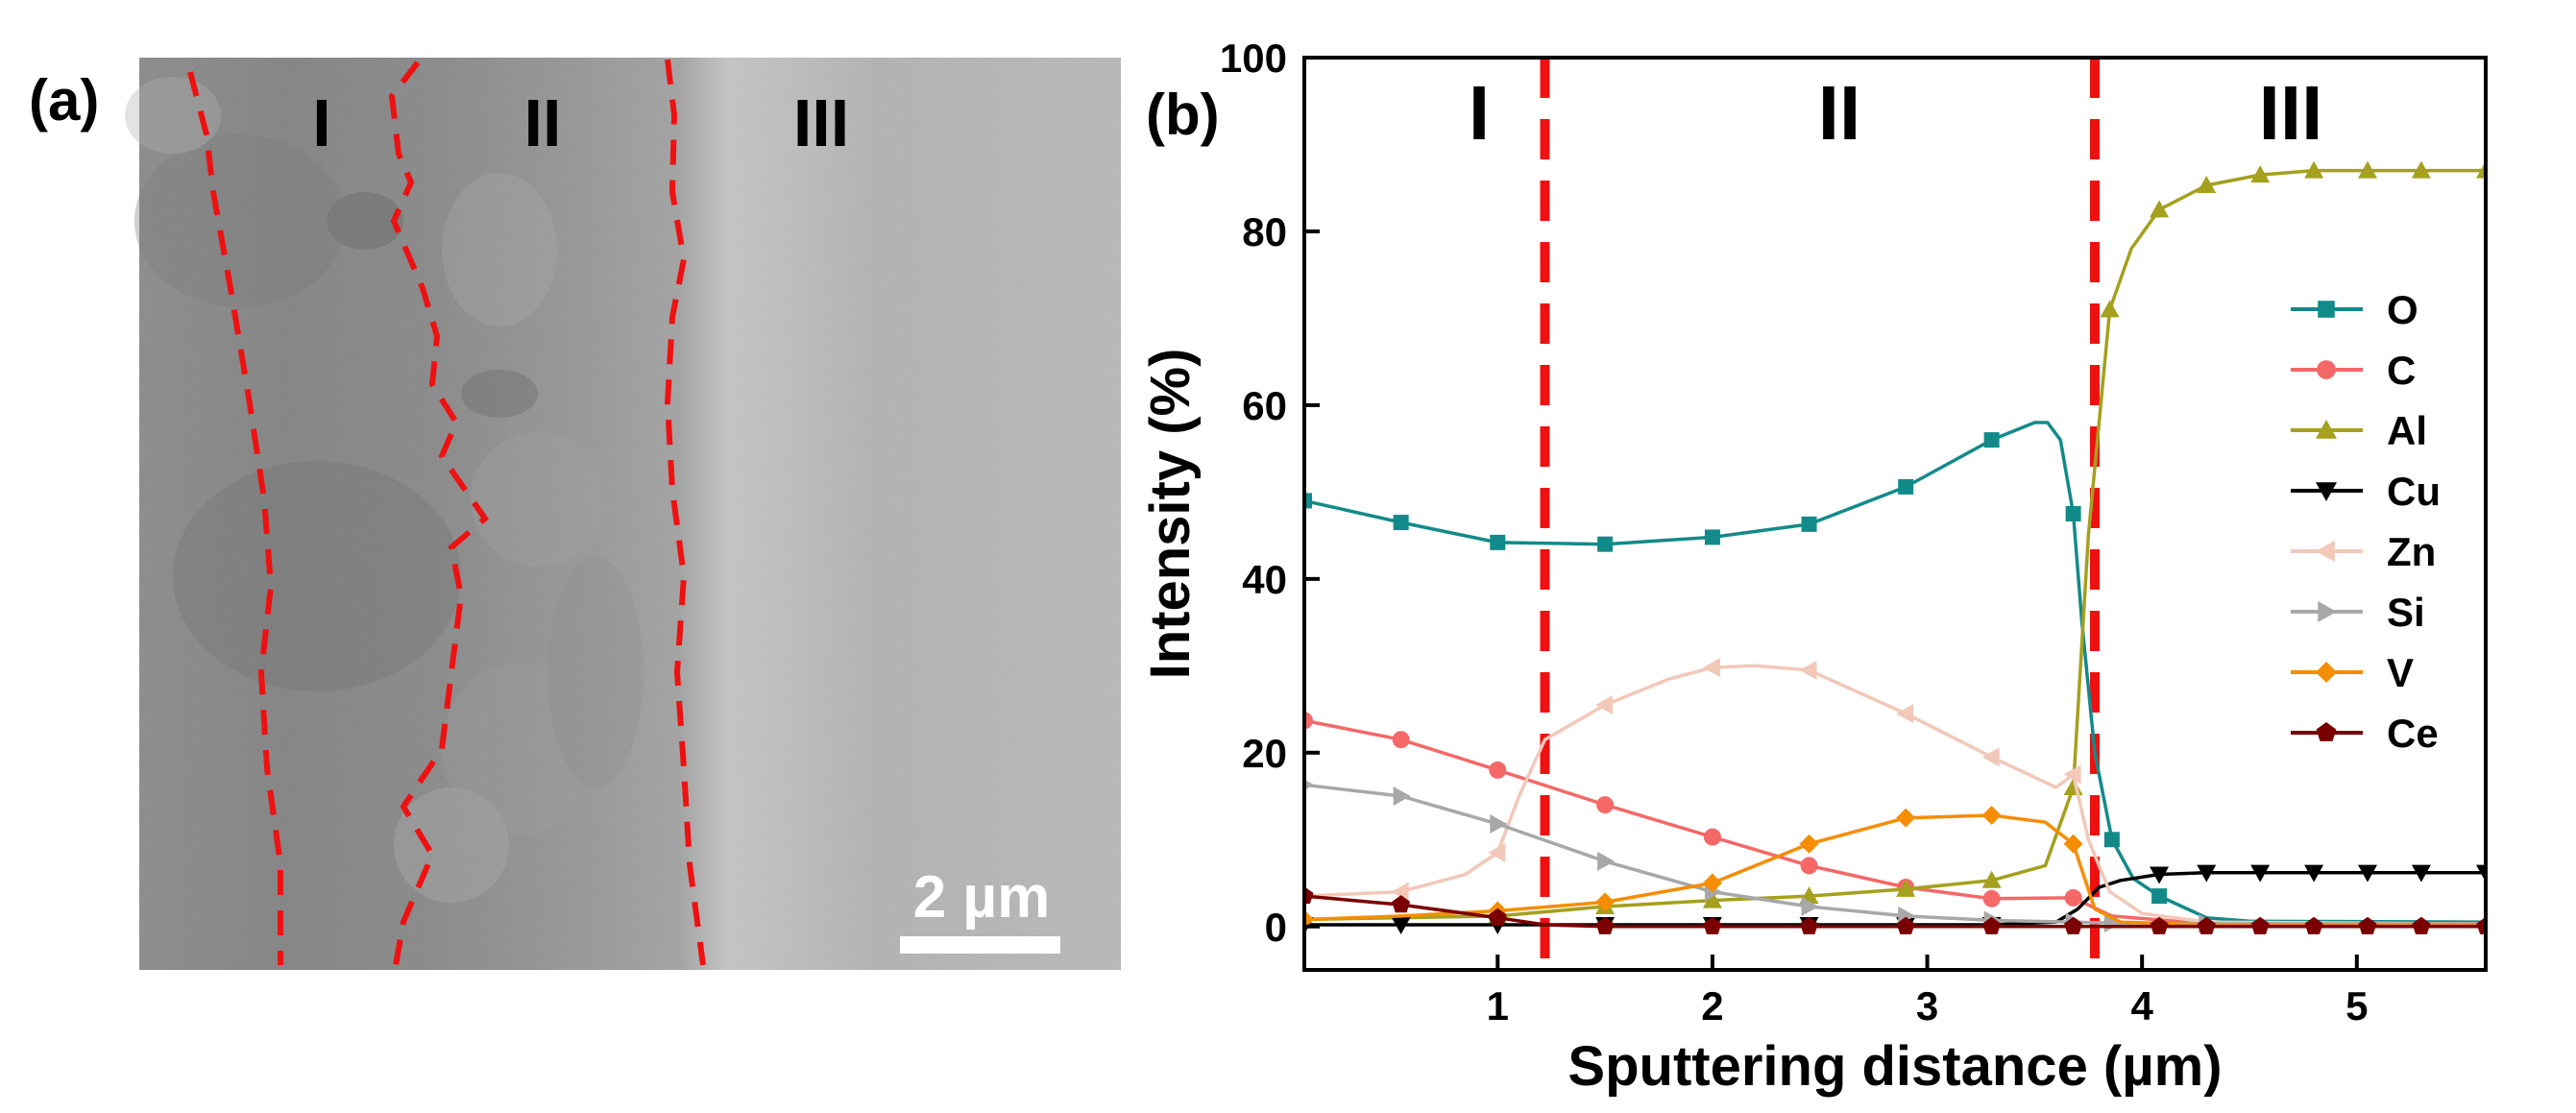 The height and width of the screenshot is (1113, 2576). What do you see at coordinates (1264, 406) in the screenshot?
I see `y-tick-label: 60` at bounding box center [1264, 406].